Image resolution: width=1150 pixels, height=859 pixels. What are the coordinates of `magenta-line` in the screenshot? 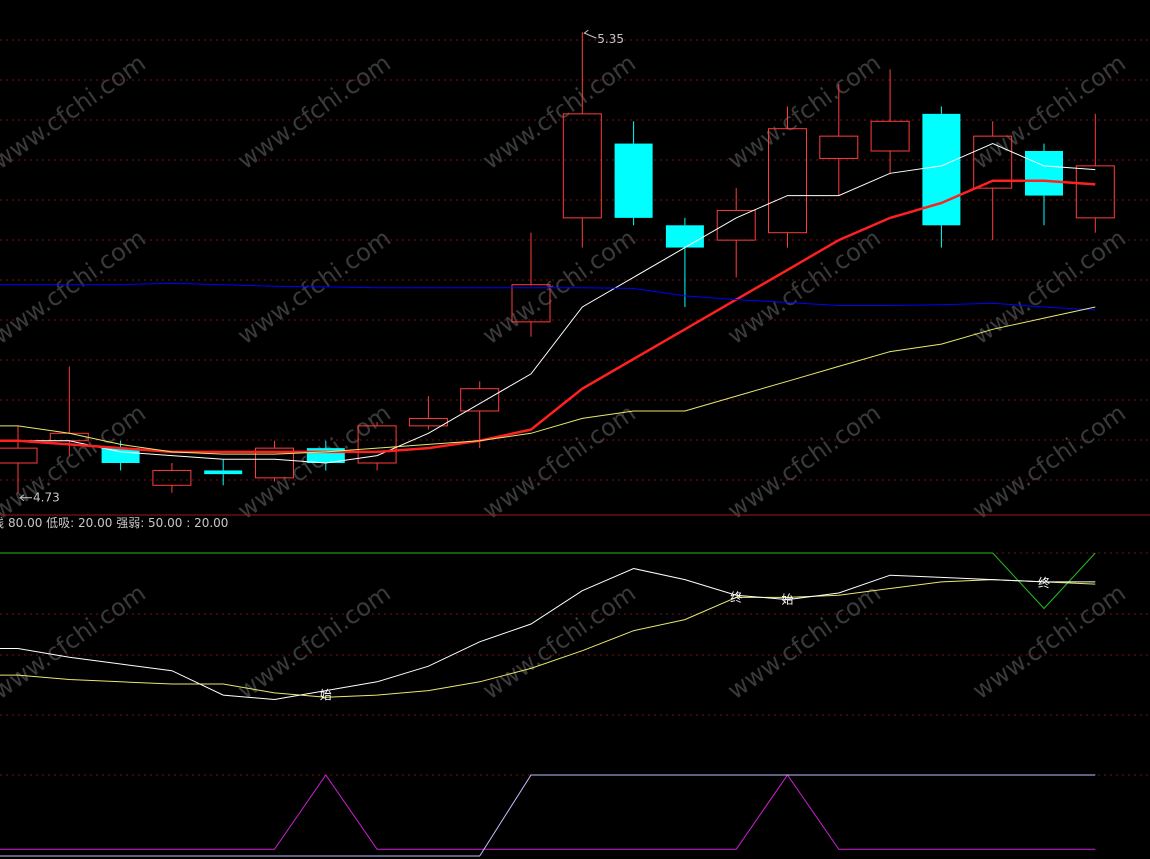 It's located at (548, 812).